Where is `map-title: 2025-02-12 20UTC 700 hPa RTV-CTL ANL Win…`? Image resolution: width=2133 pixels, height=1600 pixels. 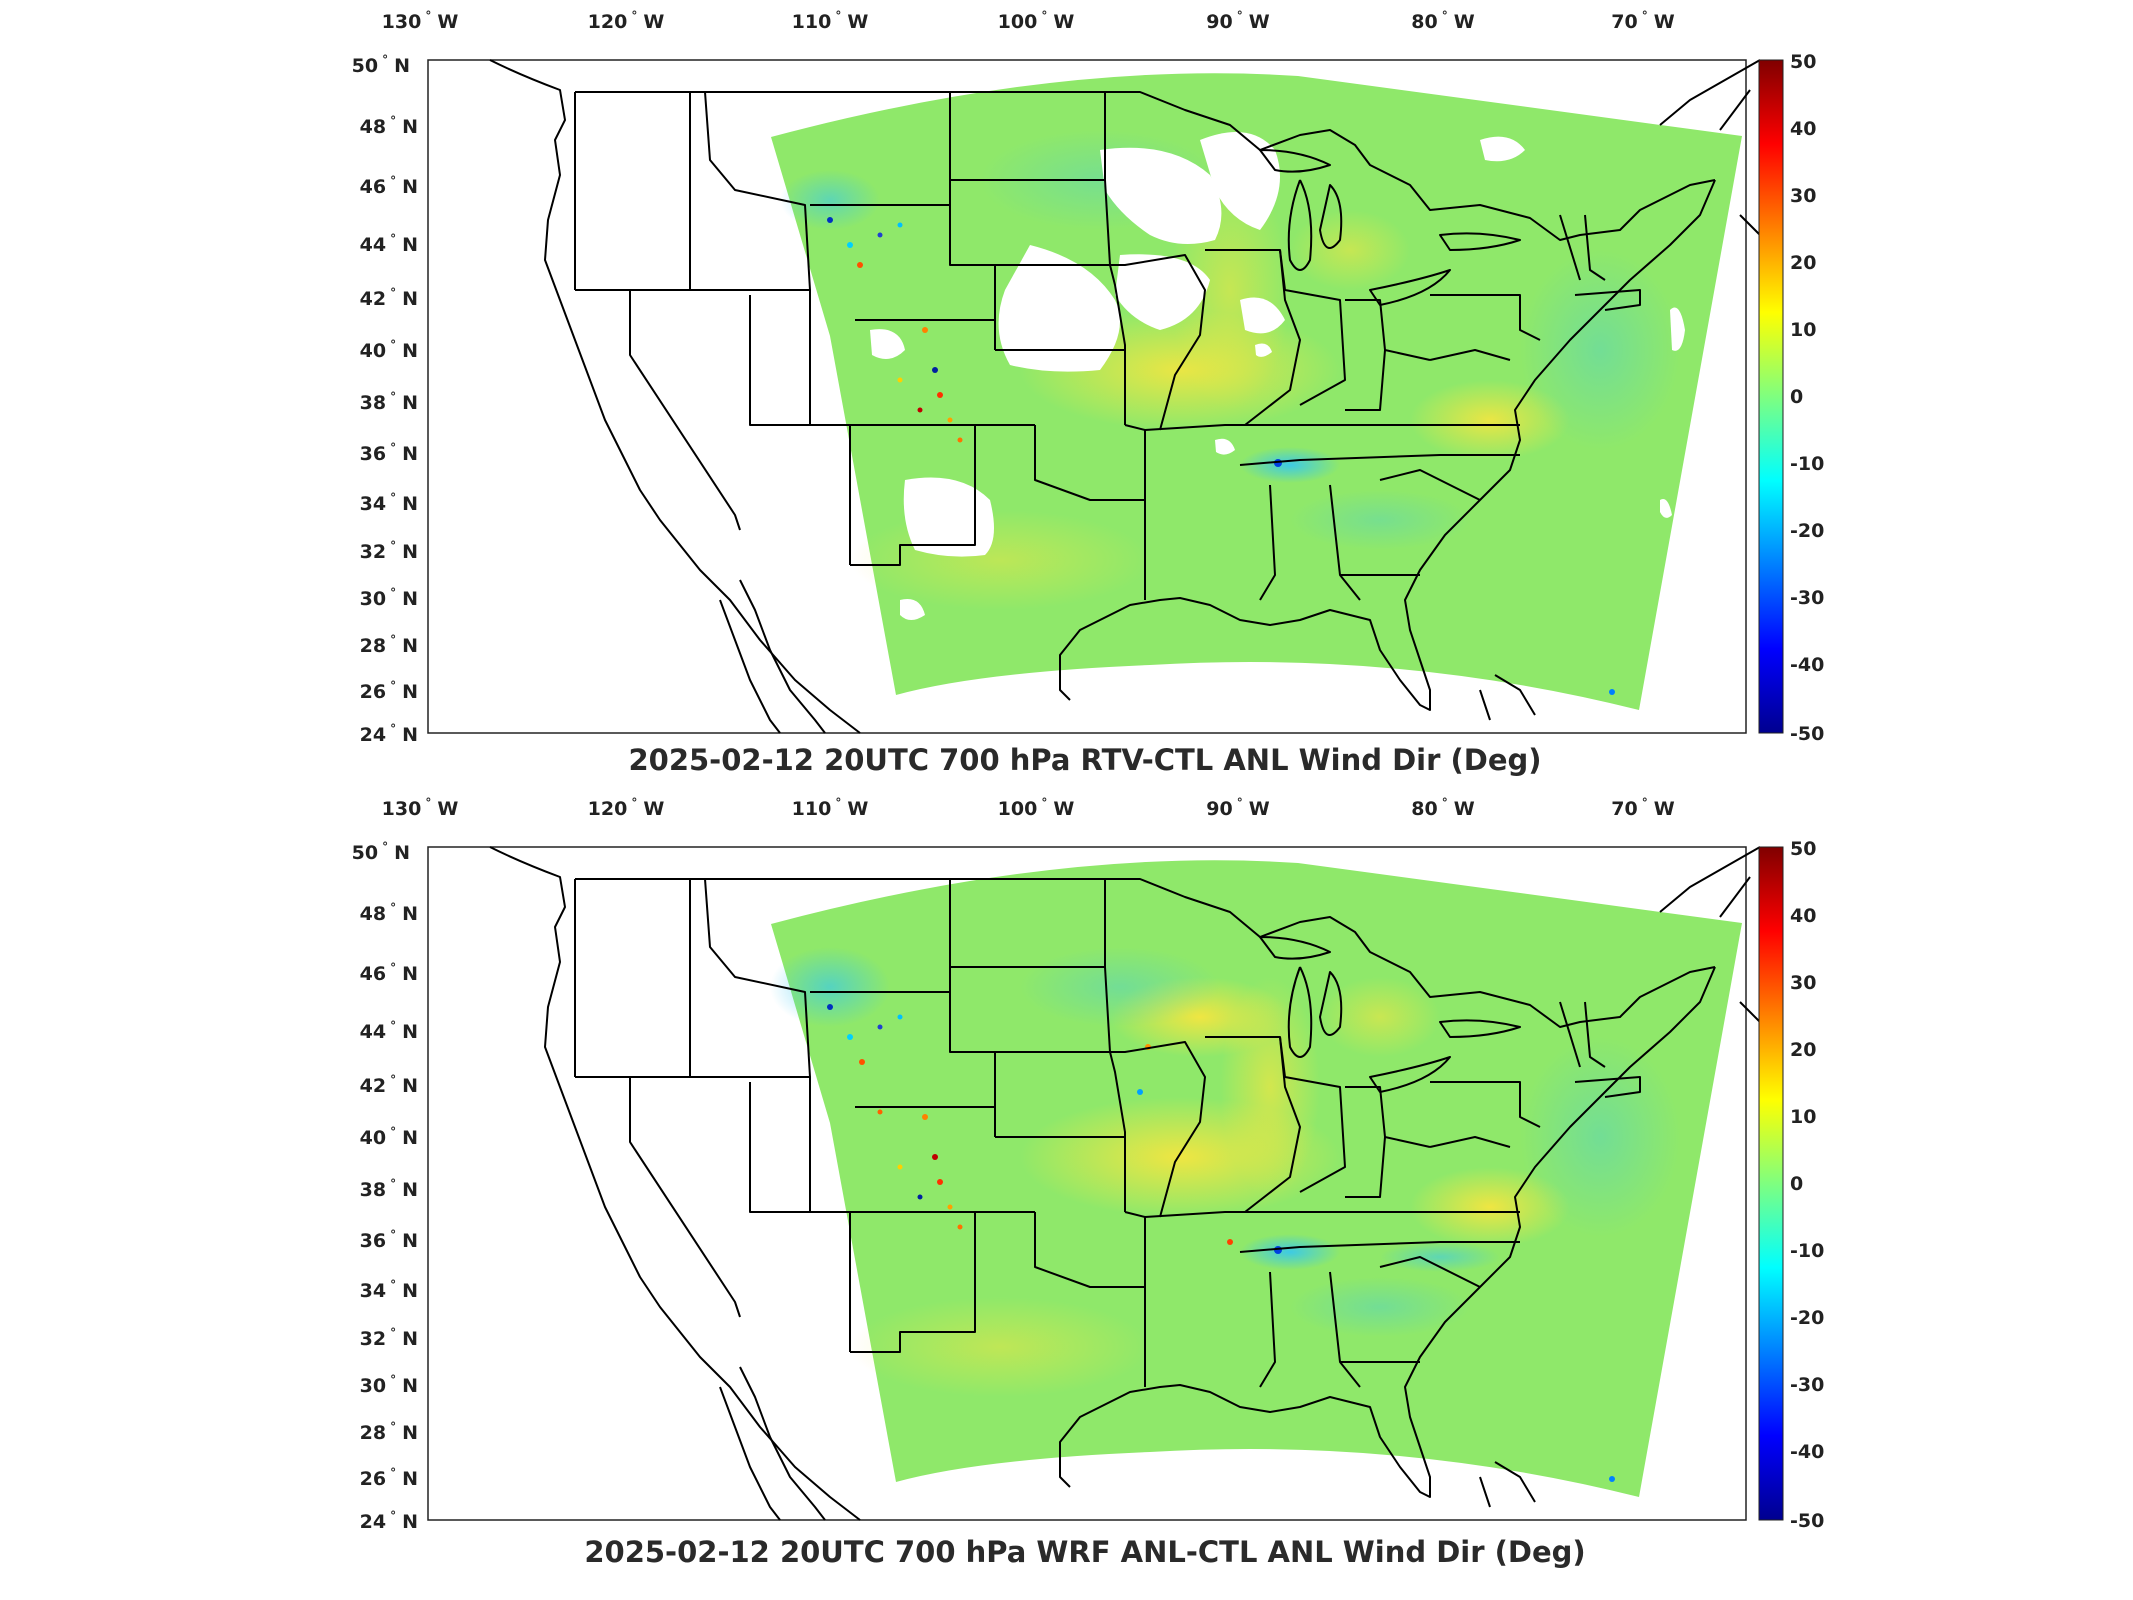
map-title: 2025-02-12 20UTC 700 hPa RTV-CTL ANL Win… is located at coordinates (1085, 760).